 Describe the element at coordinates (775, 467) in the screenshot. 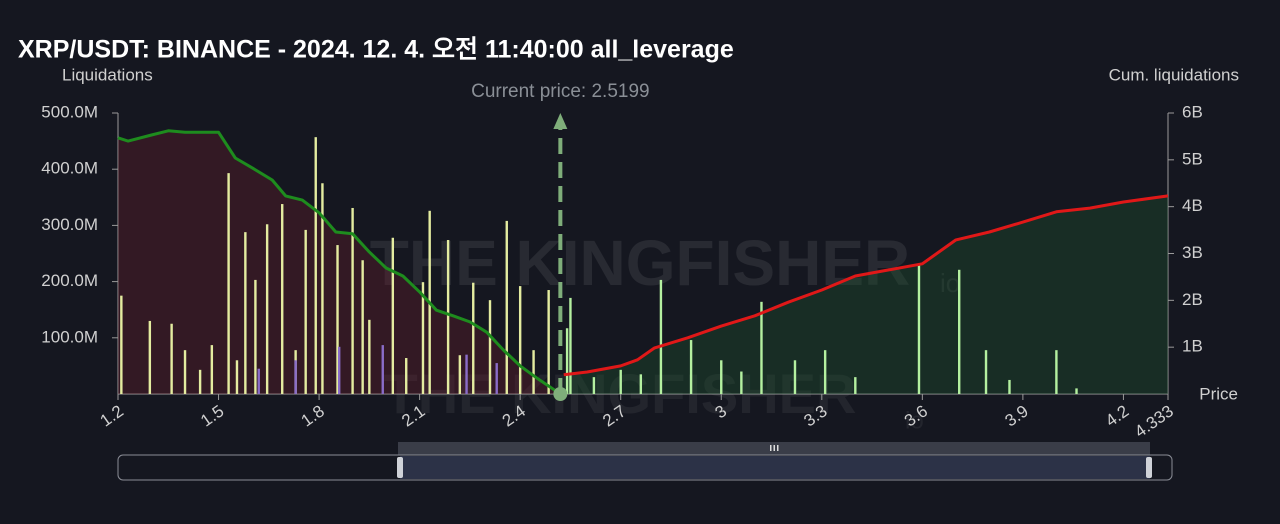

I see `scroll-selection` at that location.